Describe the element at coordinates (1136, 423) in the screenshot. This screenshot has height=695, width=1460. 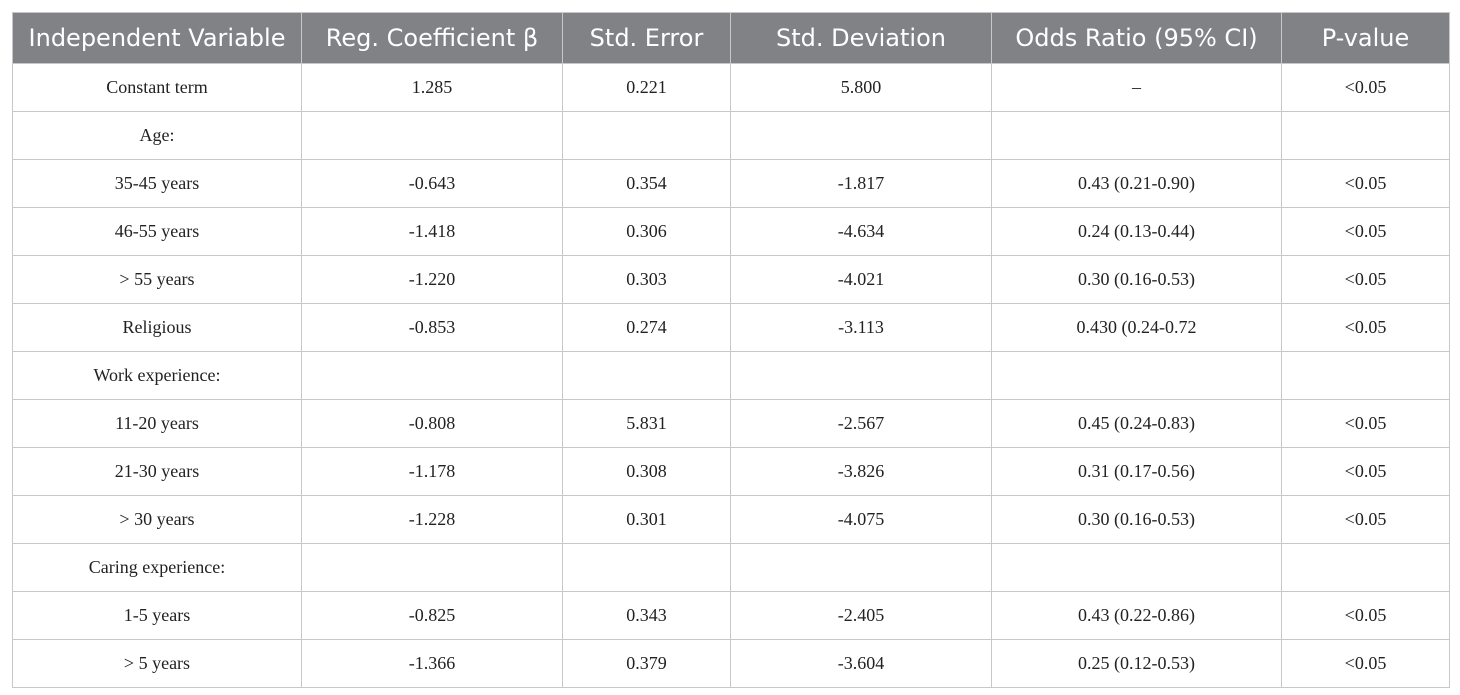
I see `cell: 0.45 (0.24-0.83)` at that location.